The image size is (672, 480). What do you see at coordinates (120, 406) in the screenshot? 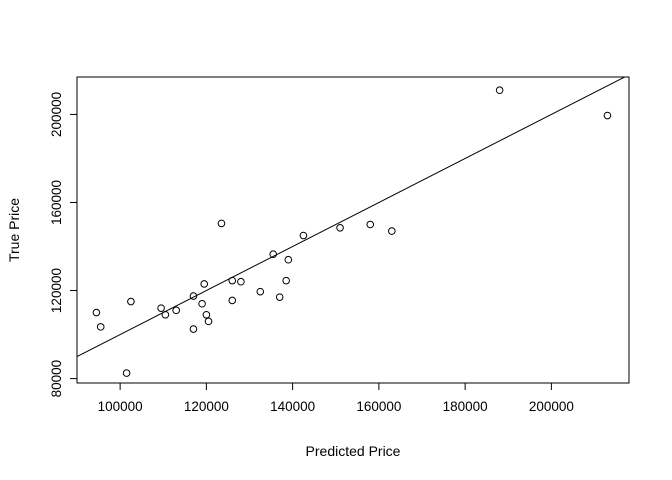
I see `x-tick-label: 100000` at bounding box center [120, 406].